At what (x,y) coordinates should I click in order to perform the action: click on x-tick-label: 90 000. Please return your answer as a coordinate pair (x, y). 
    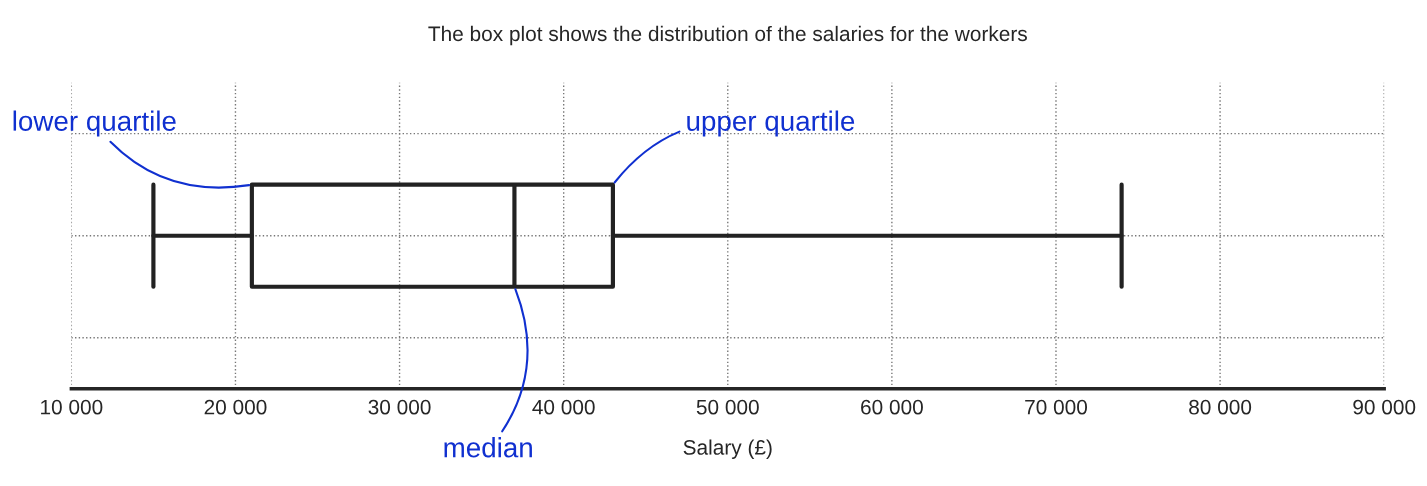
    Looking at the image, I should click on (1384, 407).